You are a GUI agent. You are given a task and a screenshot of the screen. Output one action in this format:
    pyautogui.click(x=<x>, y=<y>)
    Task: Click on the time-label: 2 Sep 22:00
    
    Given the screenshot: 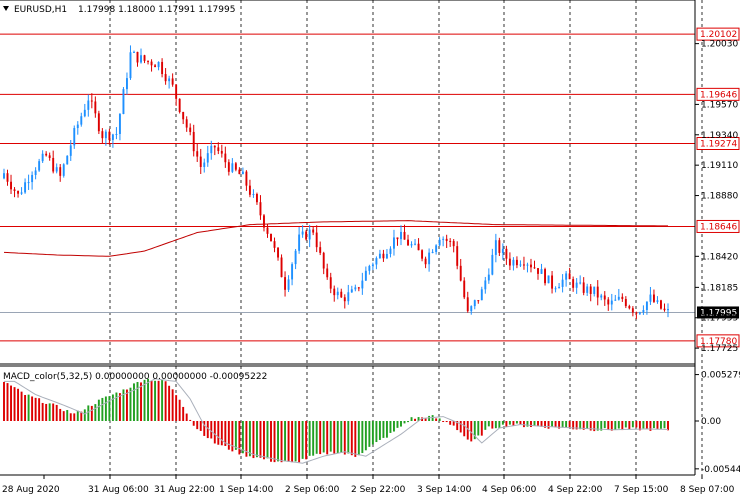 What is the action you would take?
    pyautogui.click(x=378, y=490)
    